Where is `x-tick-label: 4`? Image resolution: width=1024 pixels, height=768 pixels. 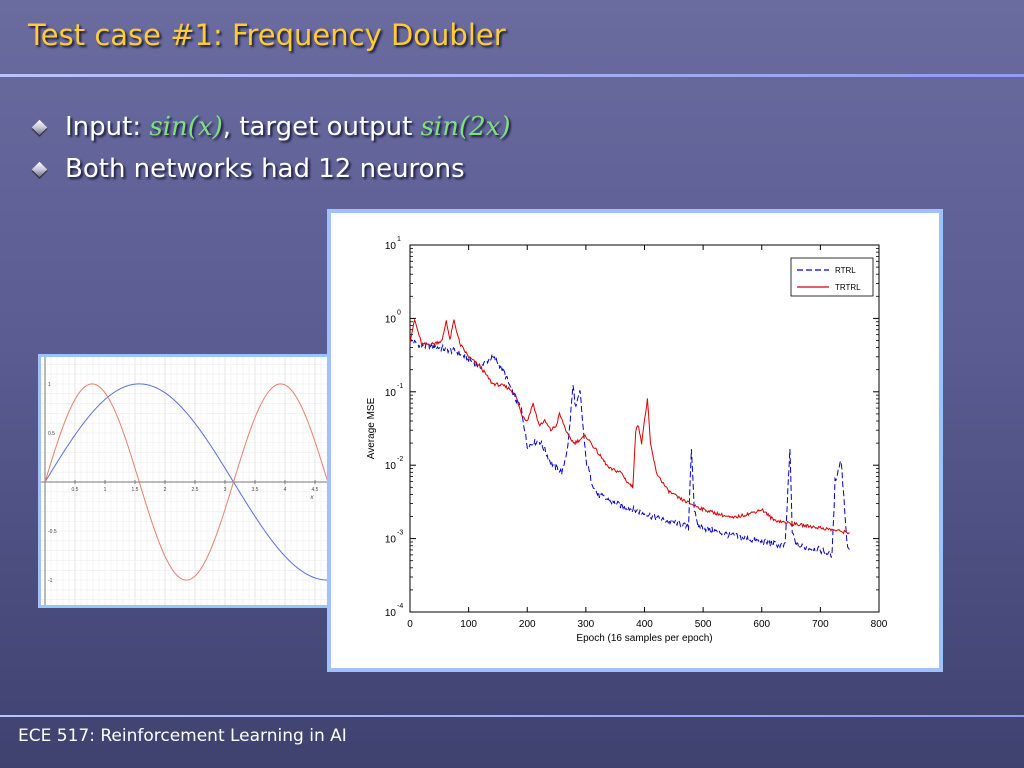 x-tick-label: 4 is located at coordinates (285, 490).